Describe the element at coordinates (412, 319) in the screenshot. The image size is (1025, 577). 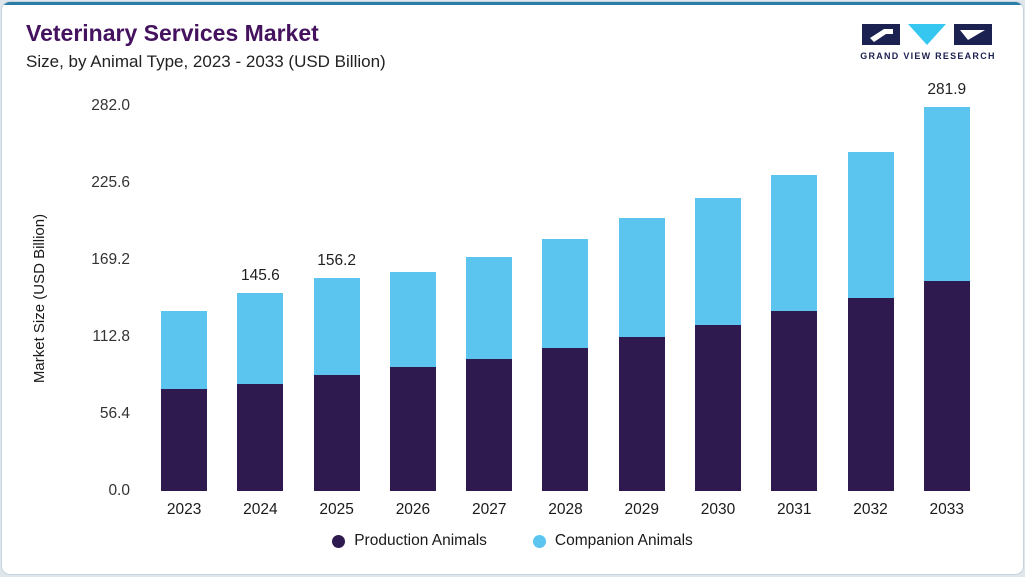
I see `segment-companion-animals-2026` at that location.